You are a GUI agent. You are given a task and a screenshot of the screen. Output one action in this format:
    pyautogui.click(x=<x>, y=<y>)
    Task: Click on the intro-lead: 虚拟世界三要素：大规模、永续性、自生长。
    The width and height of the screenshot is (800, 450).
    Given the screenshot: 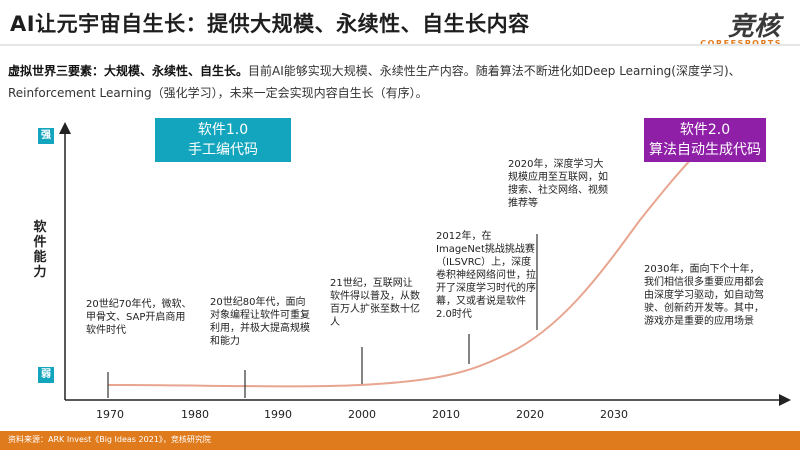 What is the action you would take?
    pyautogui.click(x=128, y=71)
    